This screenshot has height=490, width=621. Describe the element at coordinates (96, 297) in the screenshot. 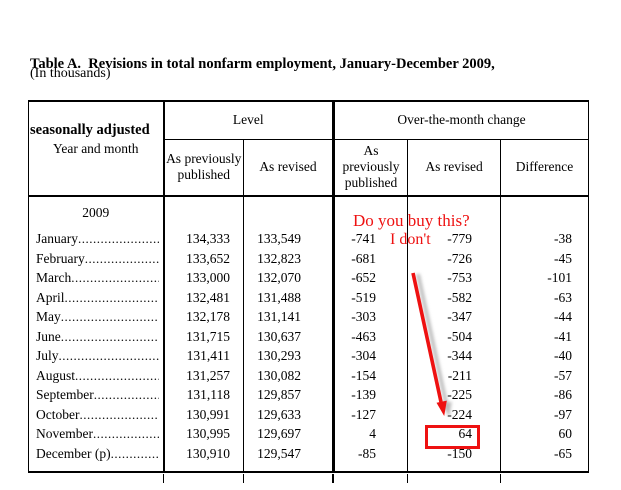

I see `month-cell: April` at that location.